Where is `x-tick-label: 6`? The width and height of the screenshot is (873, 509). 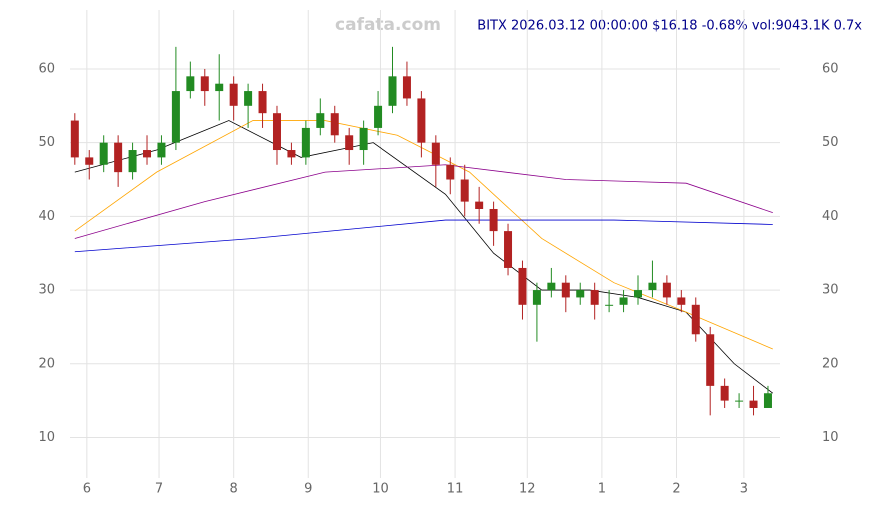
x-tick-label: 6 is located at coordinates (87, 489).